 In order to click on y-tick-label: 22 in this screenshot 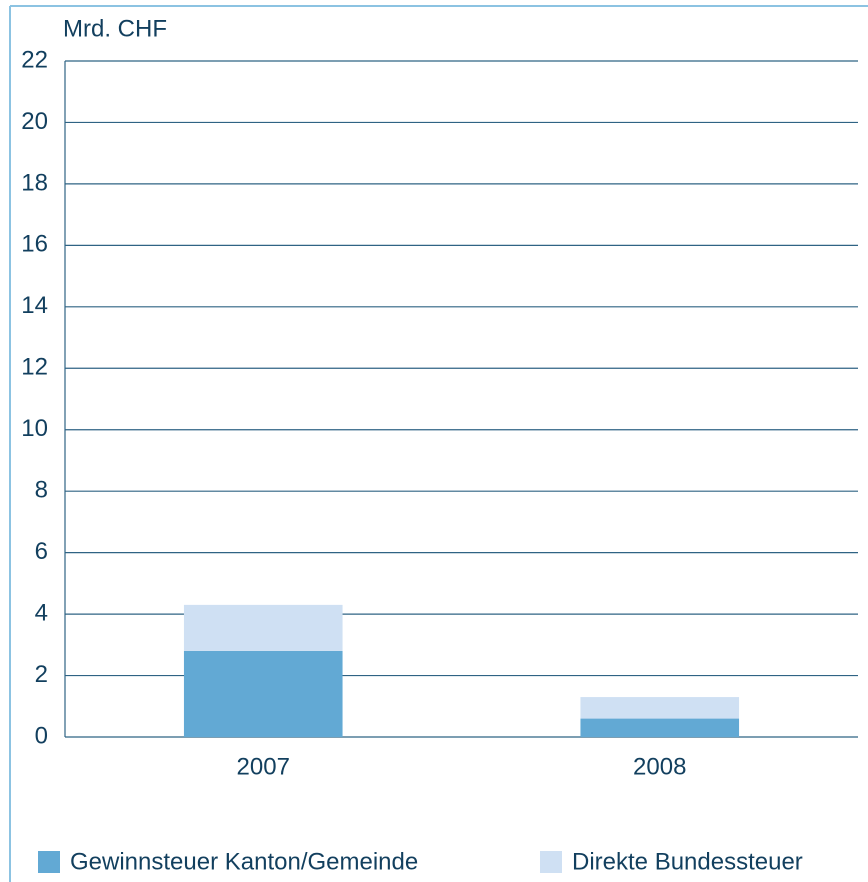, I will do `click(34, 59)`.